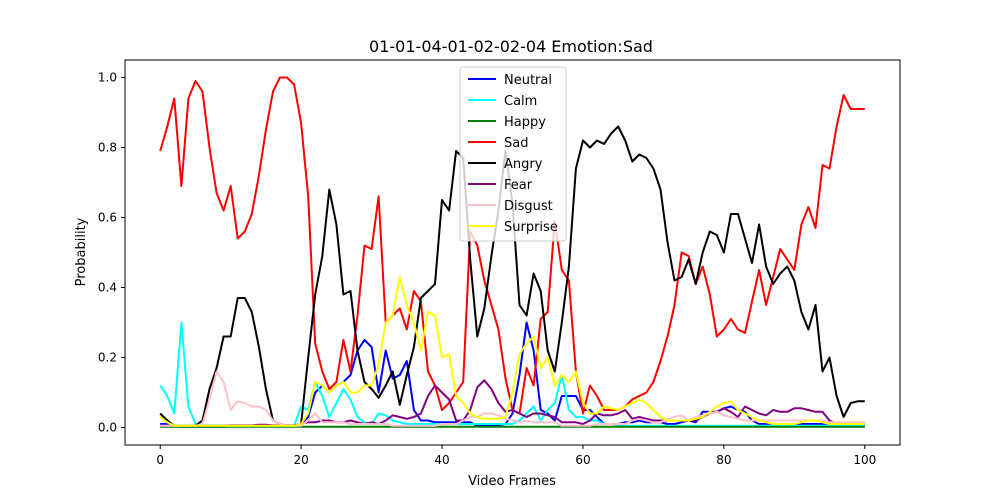 The image size is (1000, 500). I want to click on y-axis-label: Probability, so click(81, 251).